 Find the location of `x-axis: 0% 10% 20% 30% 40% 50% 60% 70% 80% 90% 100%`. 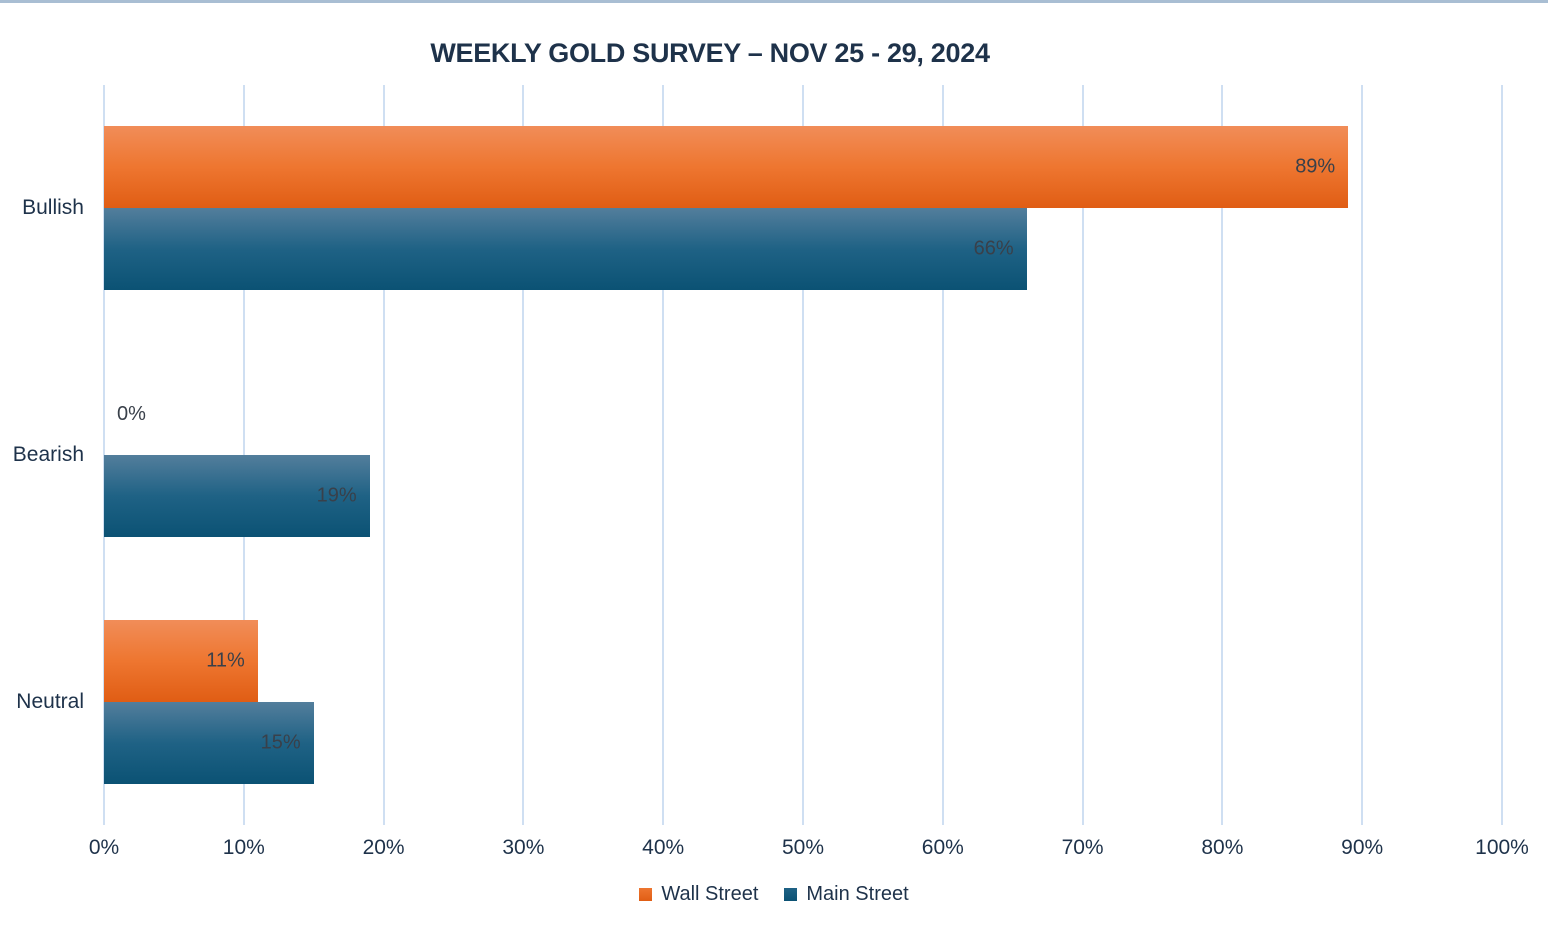

x-axis: 0% 10% 20% 30% 40% 50% 60% 70% 80% 90% 100% is located at coordinates (809, 849).